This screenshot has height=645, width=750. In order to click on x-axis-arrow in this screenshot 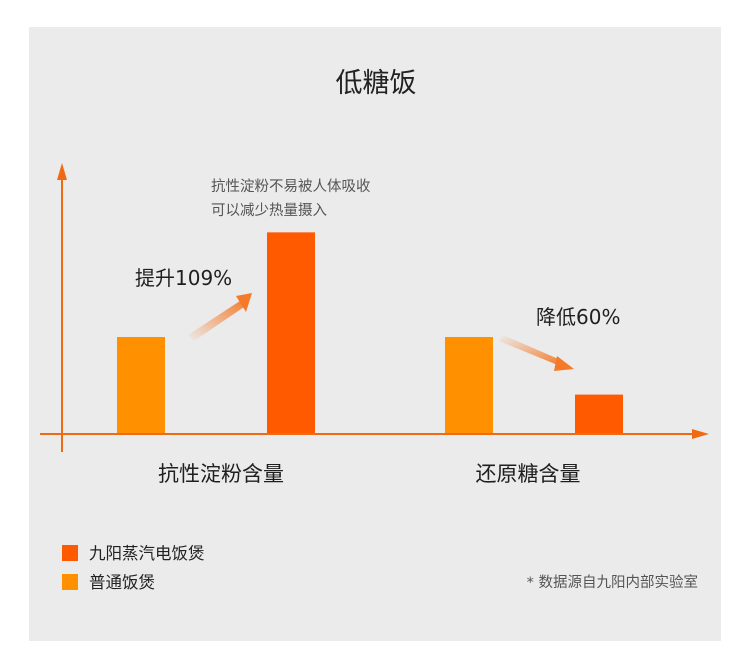, I will do `click(700, 434)`.